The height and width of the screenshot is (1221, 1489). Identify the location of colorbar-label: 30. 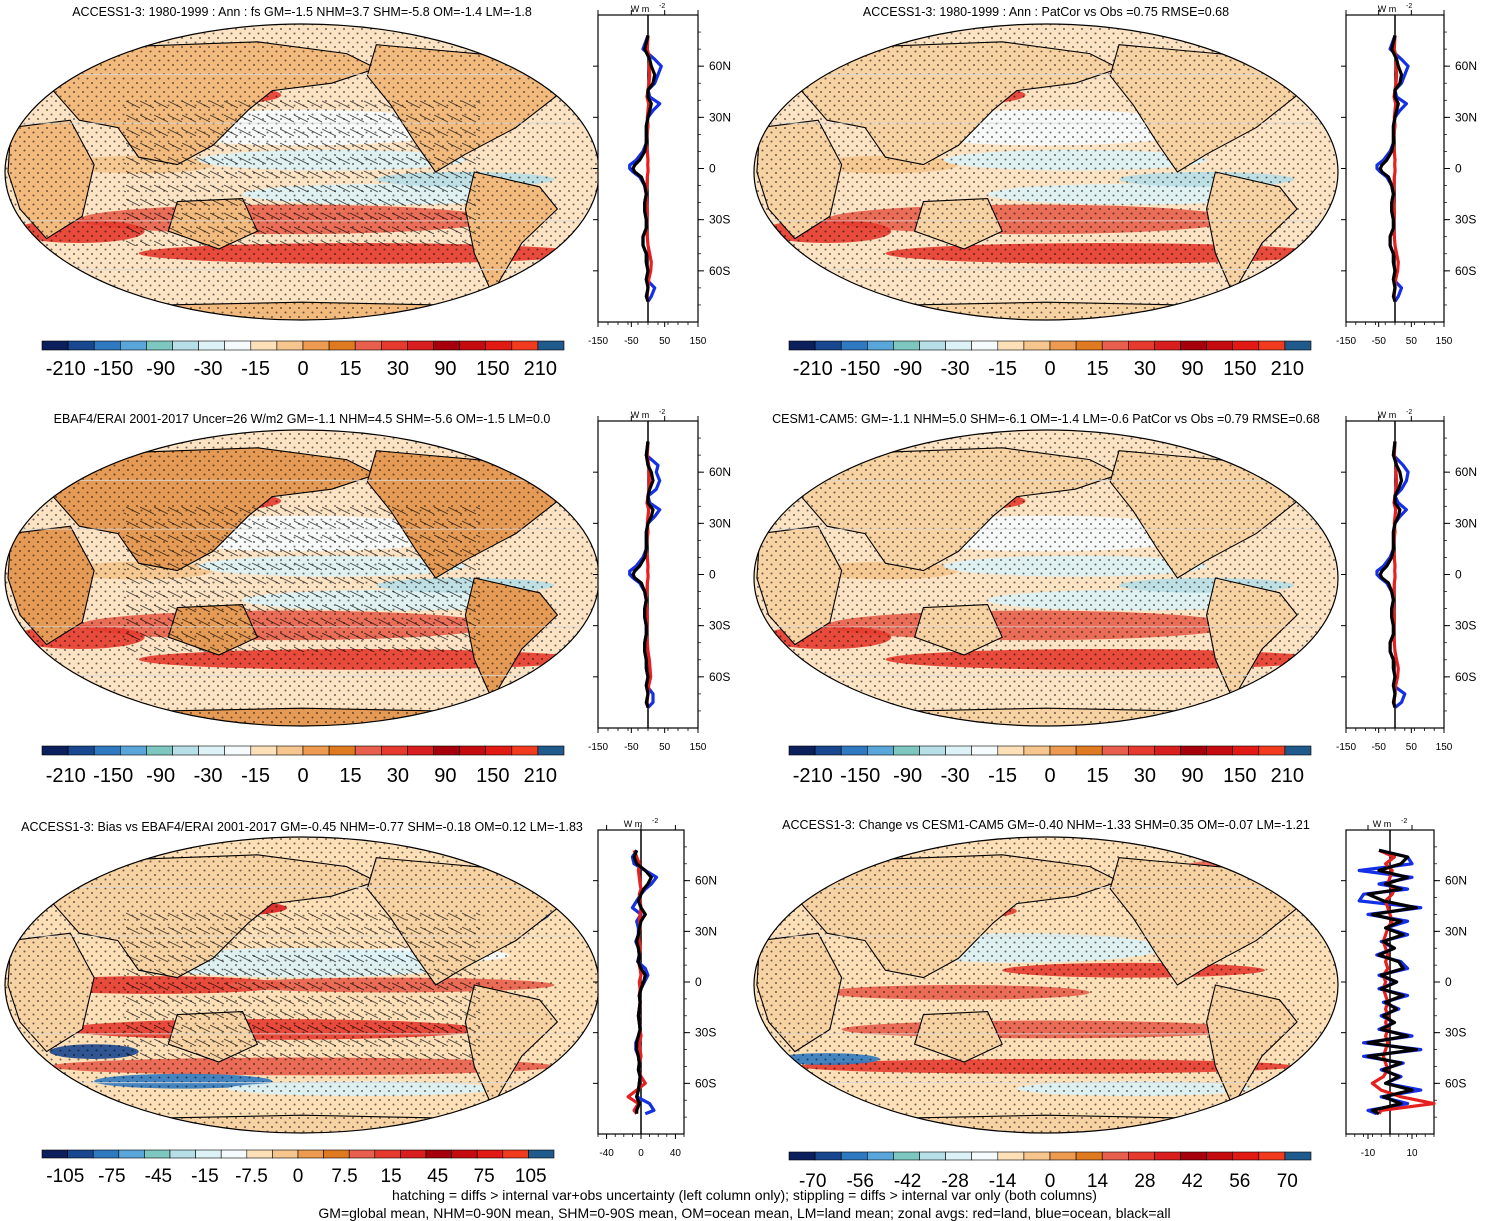
(1145, 776).